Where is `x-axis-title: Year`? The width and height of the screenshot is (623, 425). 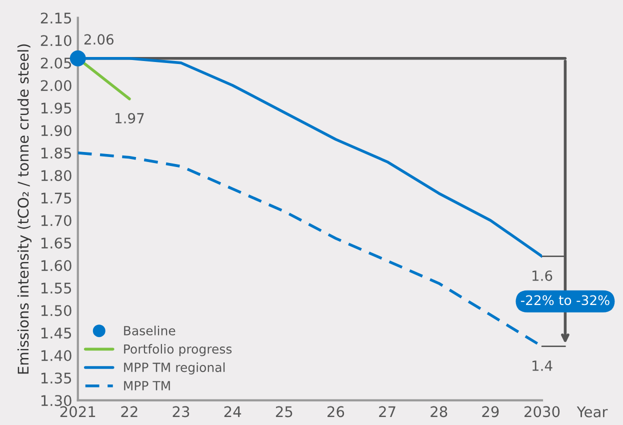
x-axis-title: Year is located at coordinates (592, 412).